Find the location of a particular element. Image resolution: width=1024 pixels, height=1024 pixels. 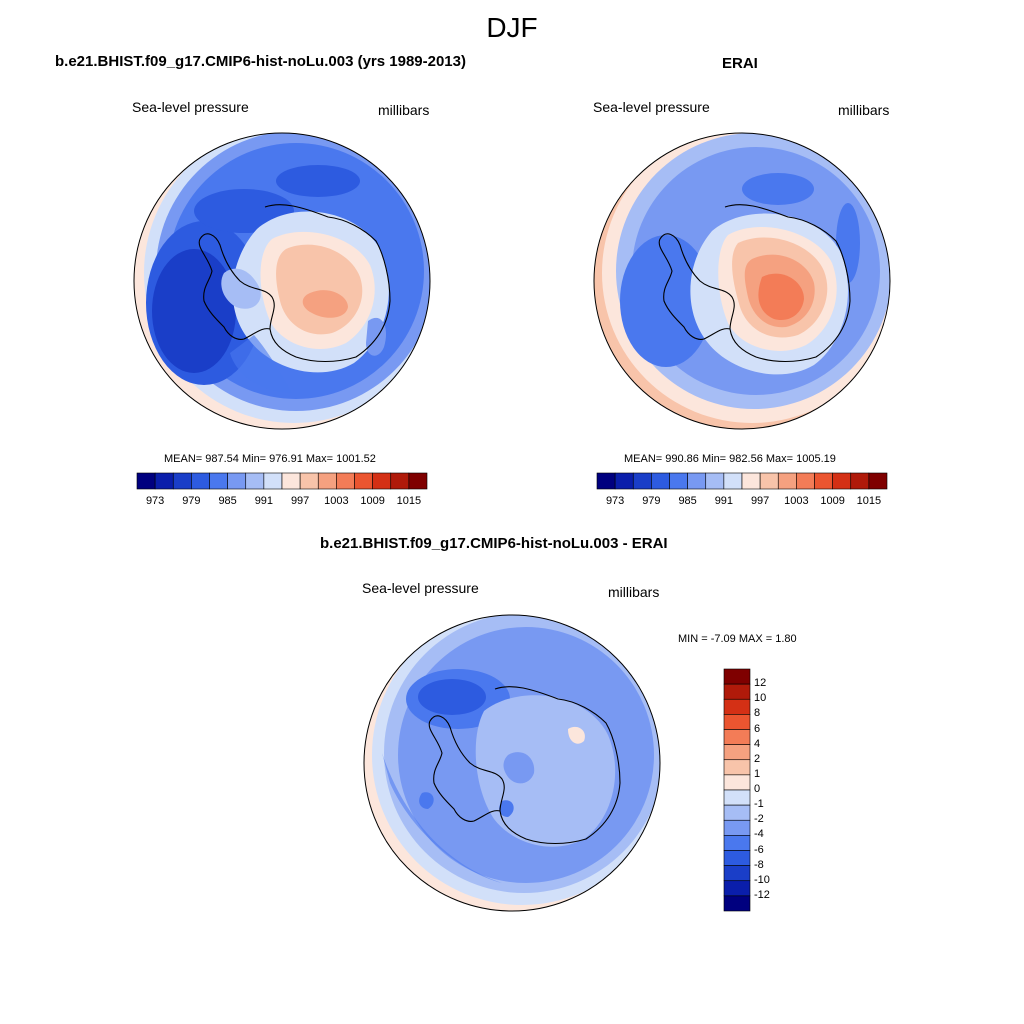

colorbar-tick-label: -6 is located at coordinates (759, 849).